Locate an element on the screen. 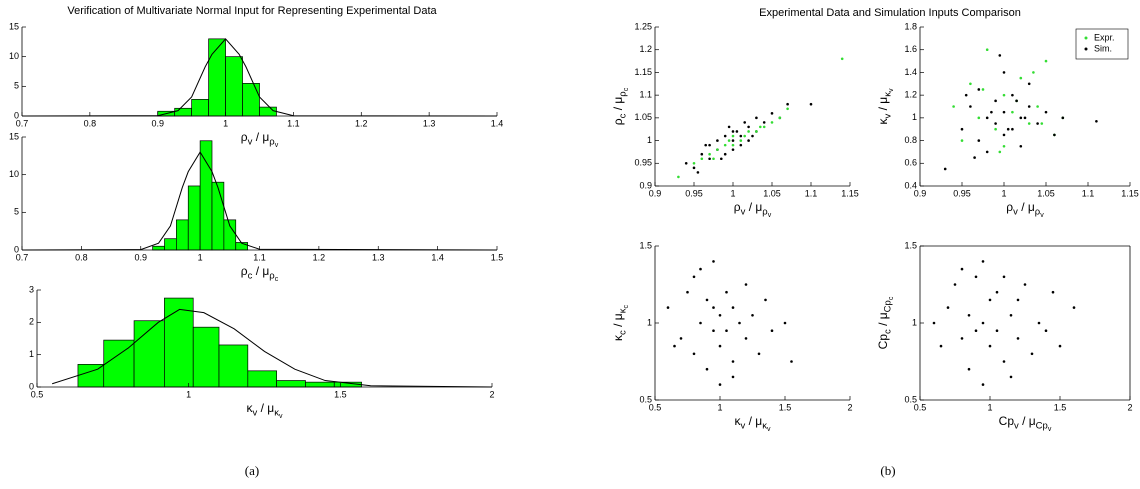 This screenshot has width=1140, height=489. y-tick-label: 2 is located at coordinates (31, 322).